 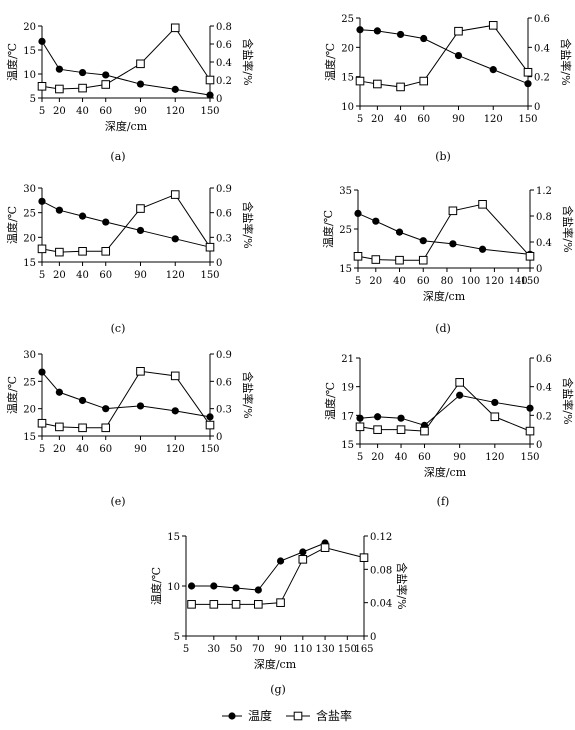 What do you see at coordinates (347, 359) in the screenshot?
I see `y-left-tick-label: 21` at bounding box center [347, 359].